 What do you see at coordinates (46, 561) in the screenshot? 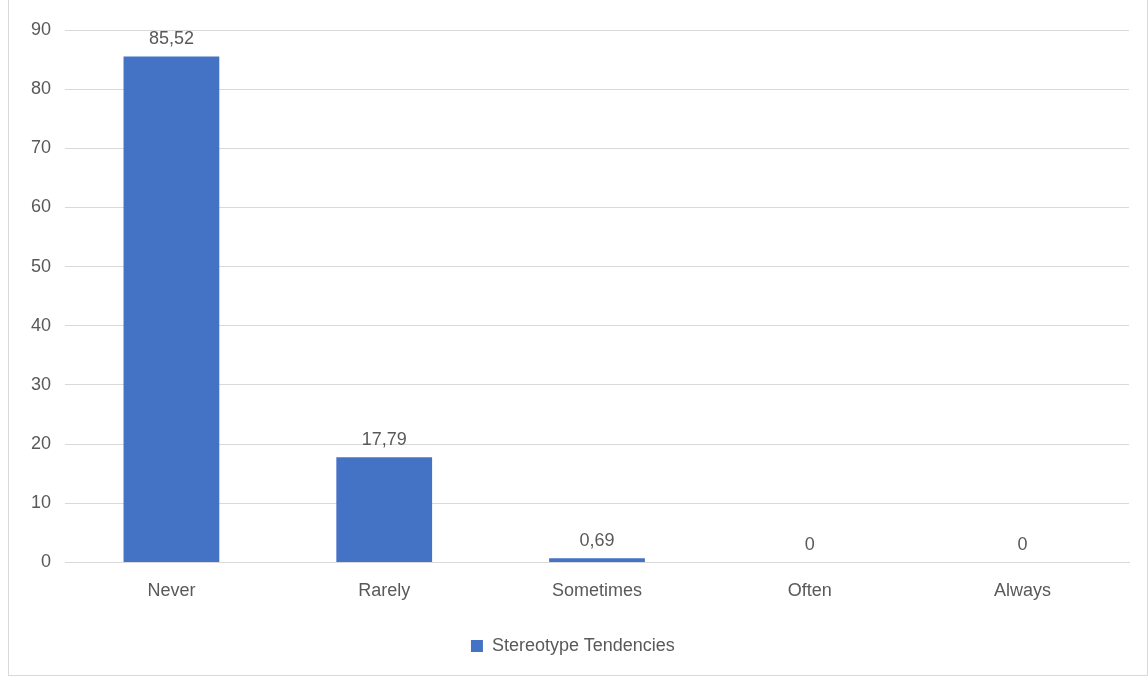
I see `y-tick-label: 0` at bounding box center [46, 561].